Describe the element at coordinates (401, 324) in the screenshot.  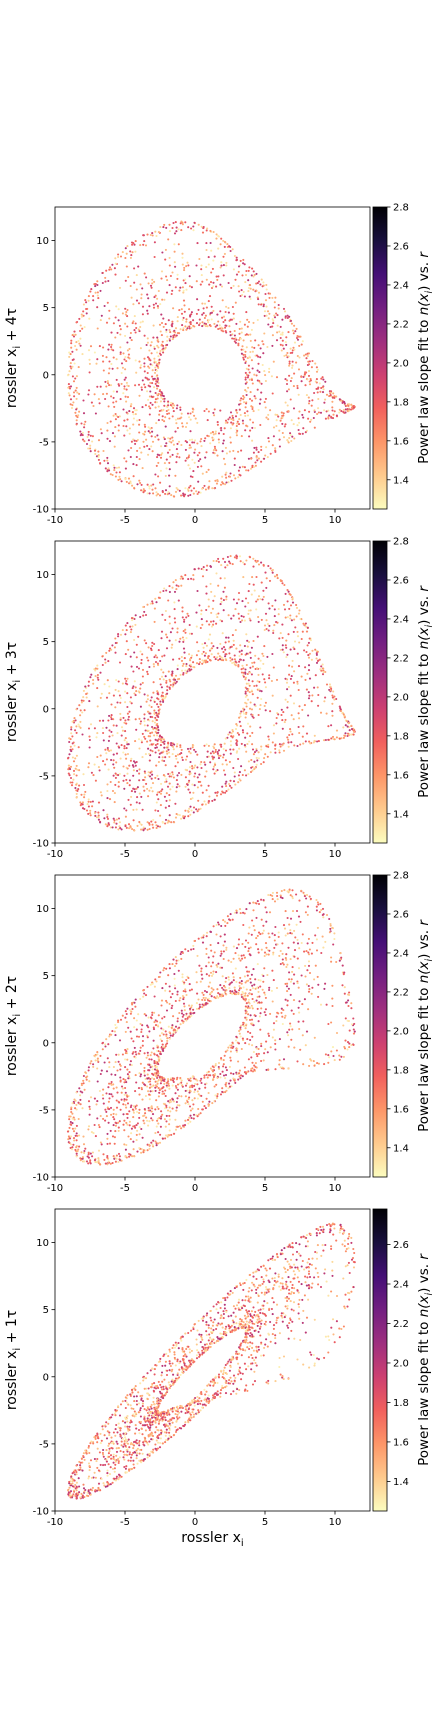
I see `colorbar-tick-label: 2.2` at that location.